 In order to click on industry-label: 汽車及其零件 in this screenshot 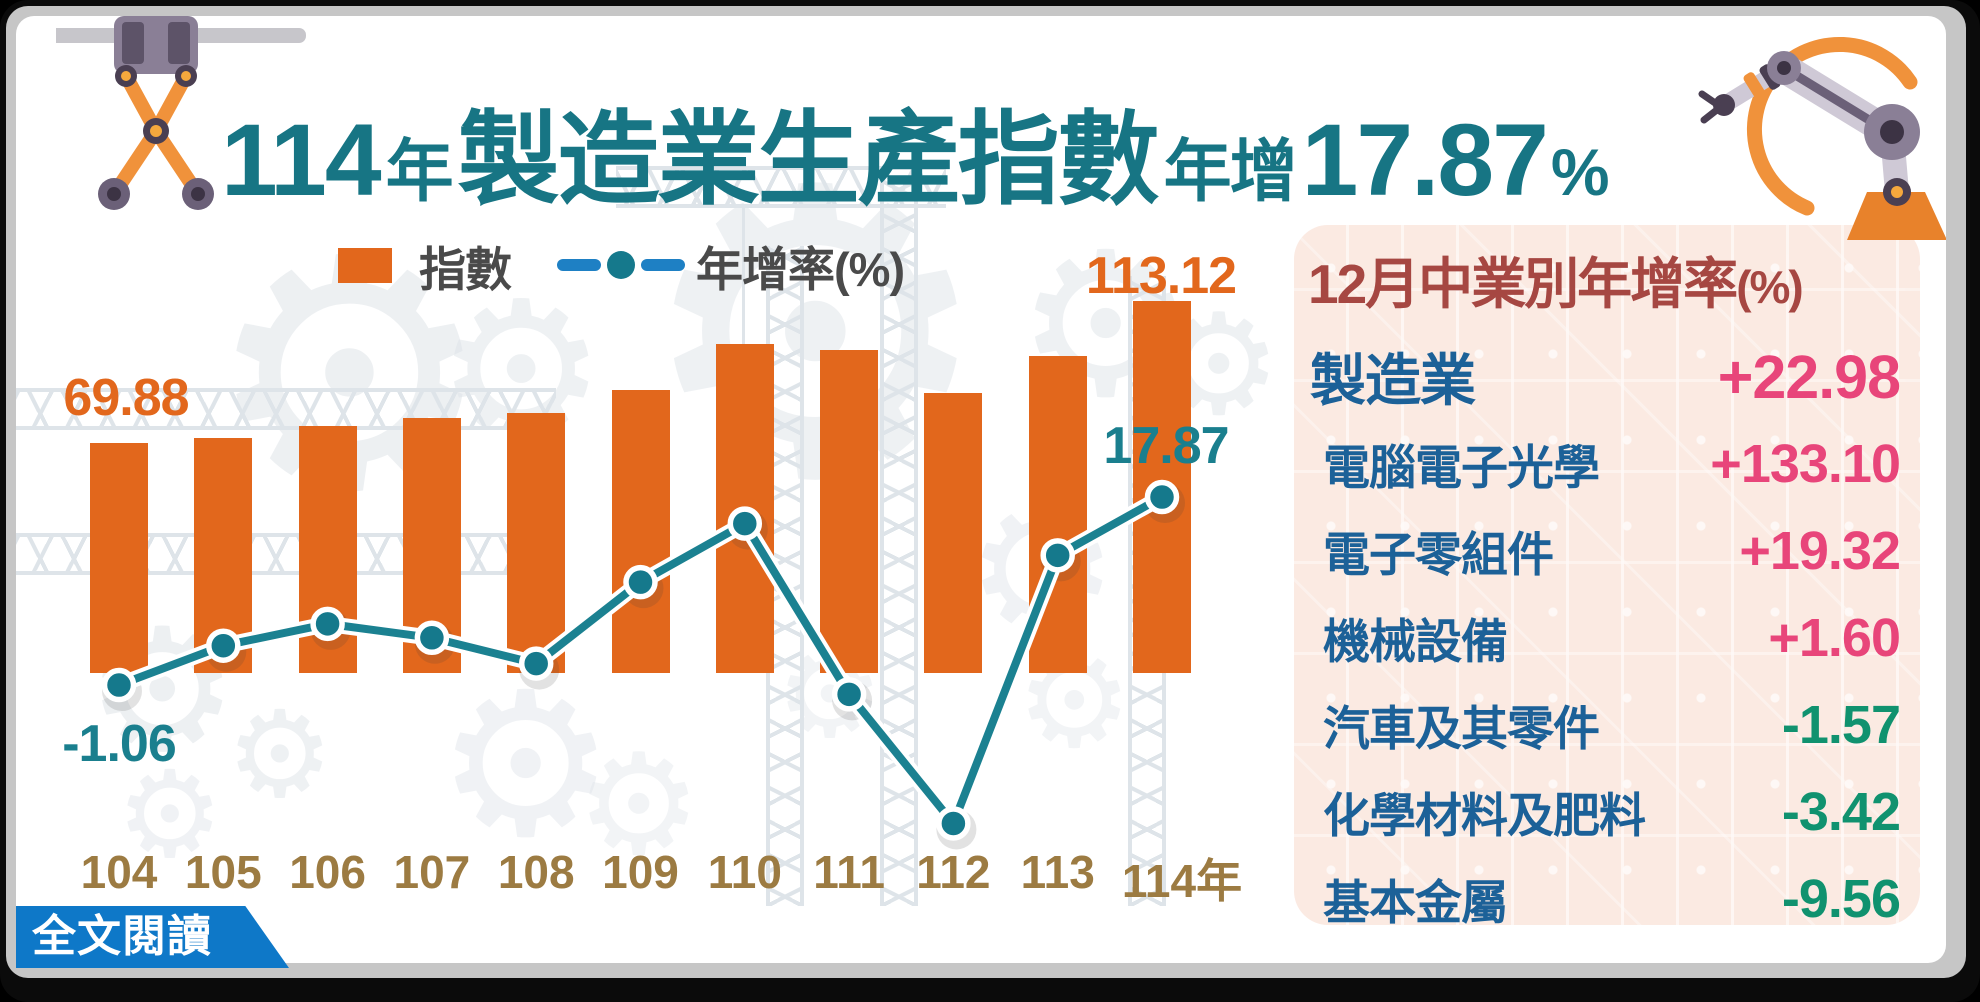, I will do `click(1461, 728)`.